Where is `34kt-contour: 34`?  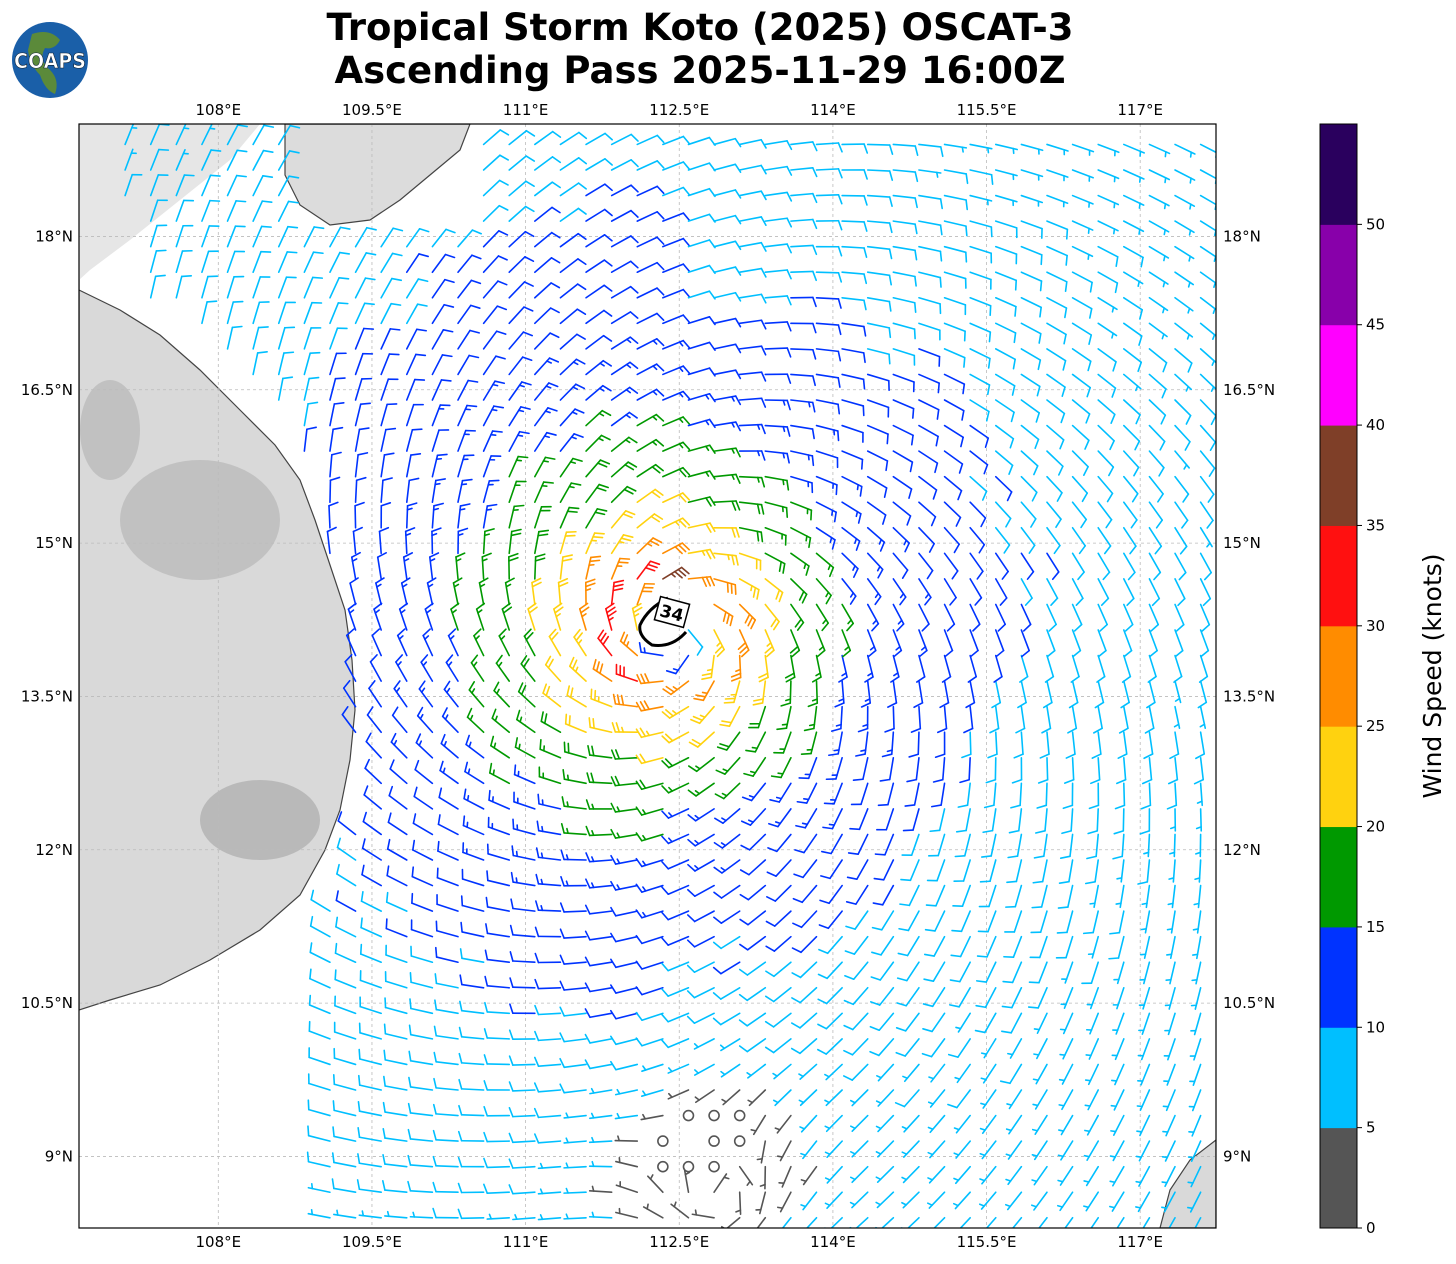
34kt-contour: 34 is located at coordinates (664, 621).